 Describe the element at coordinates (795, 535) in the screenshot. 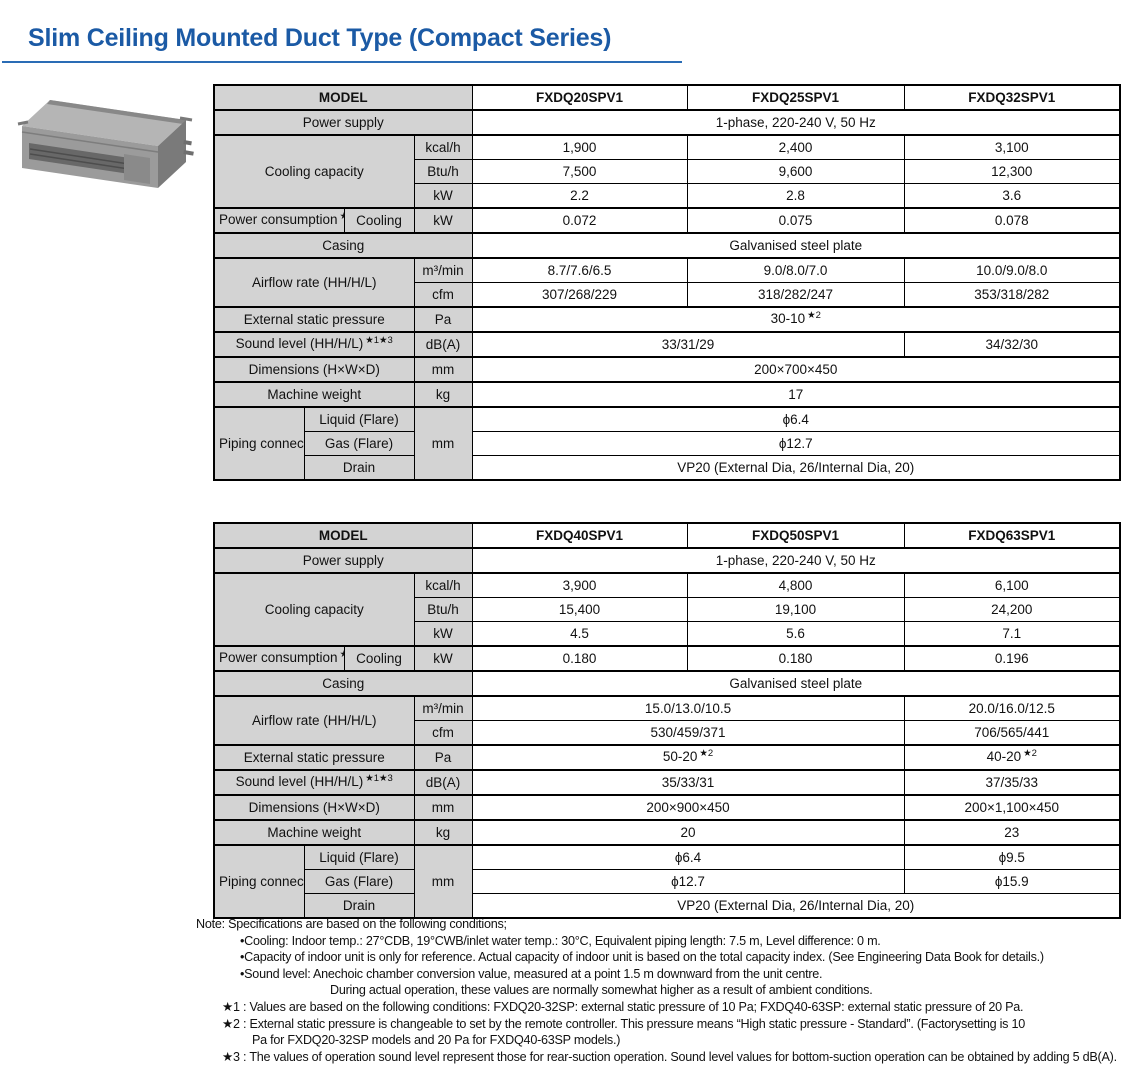

I see `model-name: FXDQ50SPV1` at that location.